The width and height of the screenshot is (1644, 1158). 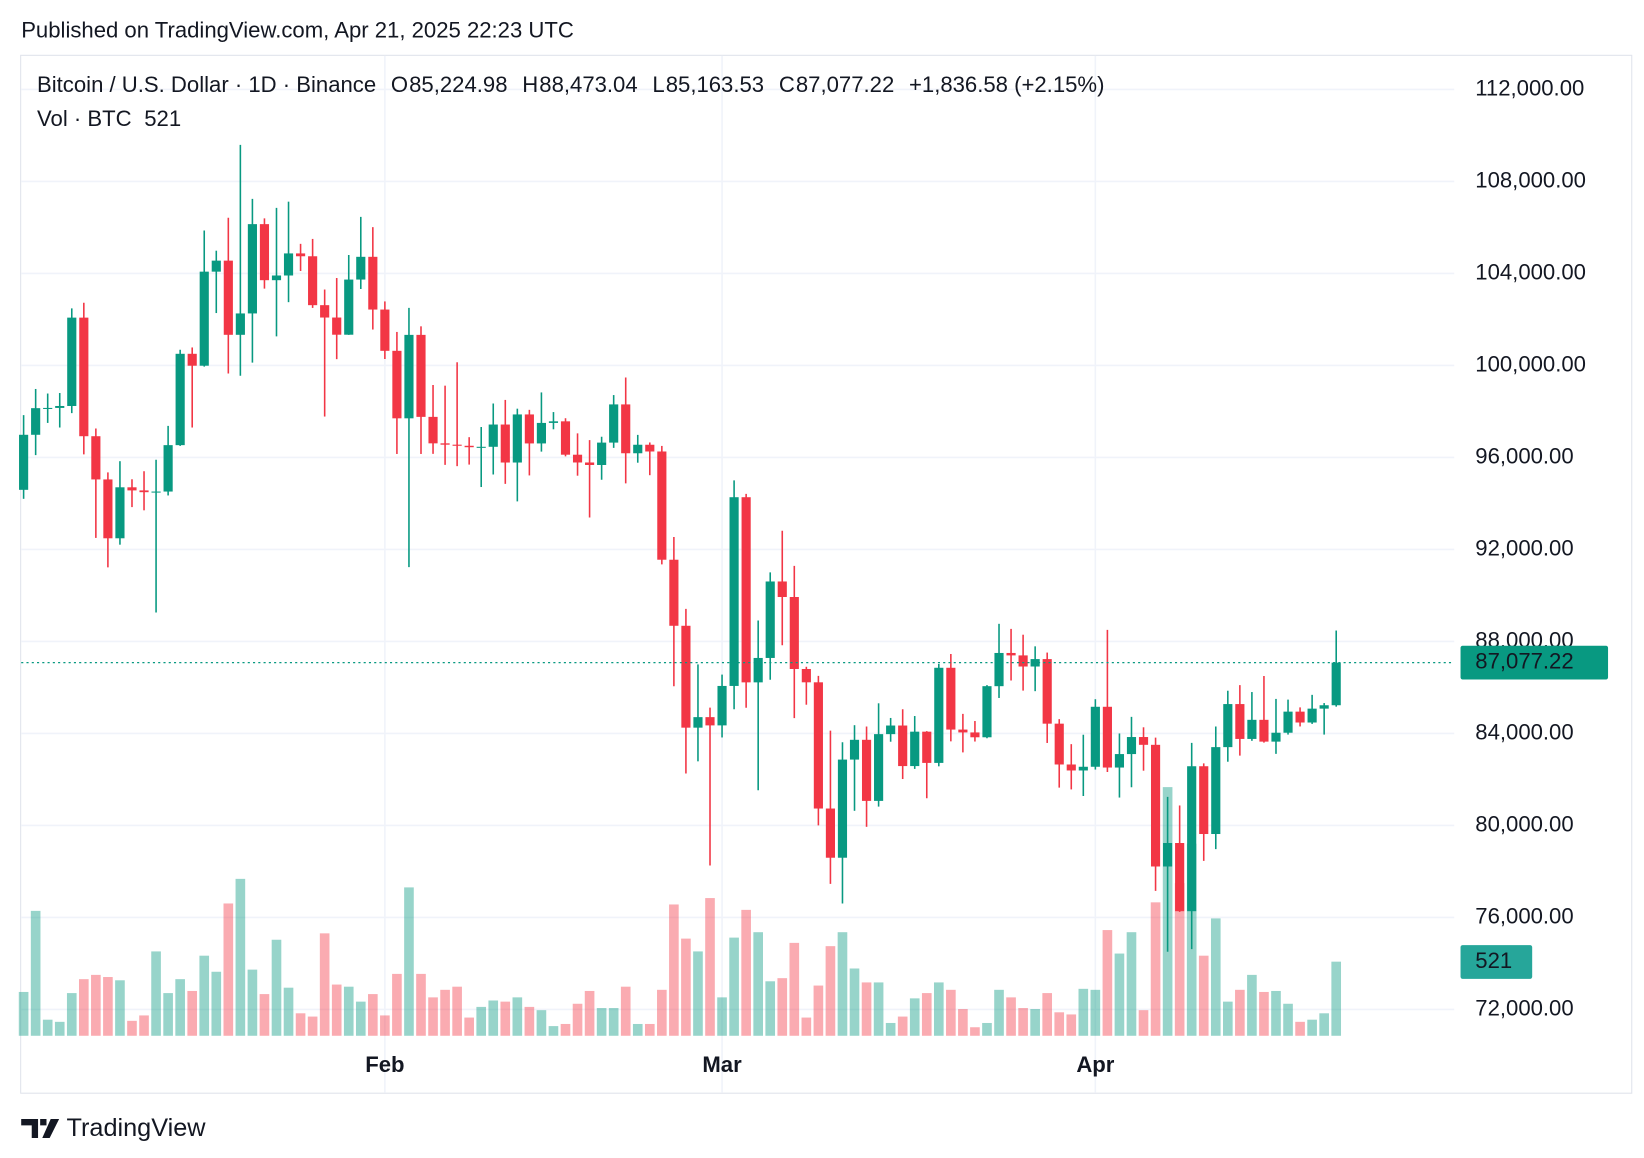 I want to click on y-tick-label: 96,000.00, so click(x=1524, y=455).